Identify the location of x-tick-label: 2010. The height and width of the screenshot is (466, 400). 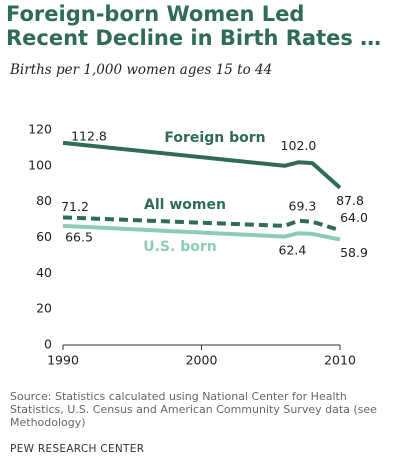
(340, 360).